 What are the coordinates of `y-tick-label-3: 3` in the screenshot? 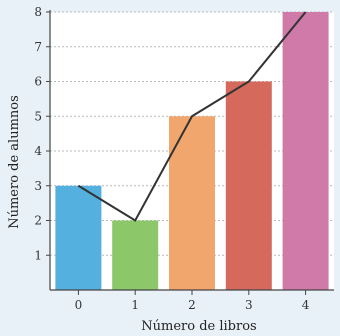 It's located at (38, 186).